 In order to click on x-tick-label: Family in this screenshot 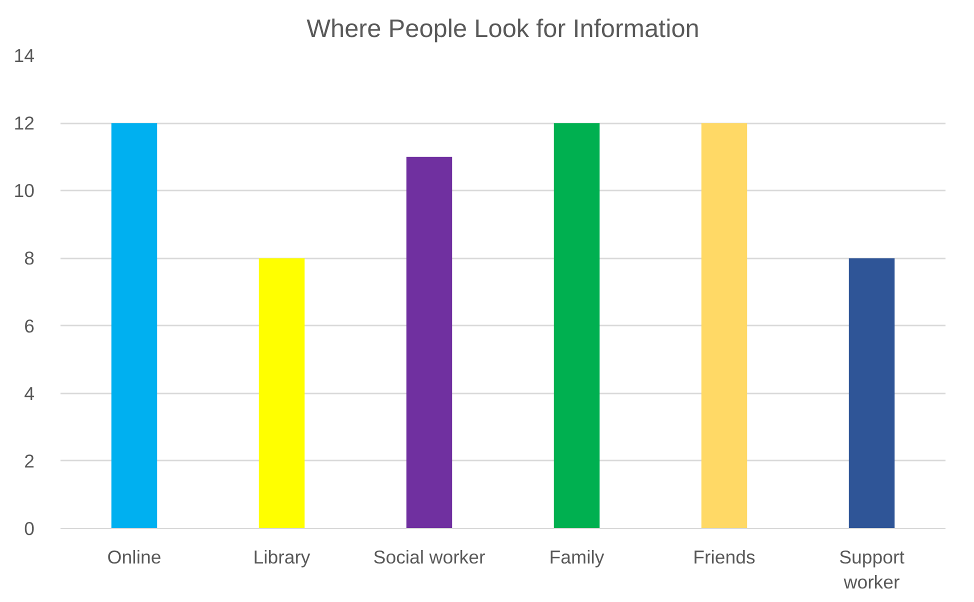, I will do `click(577, 557)`.